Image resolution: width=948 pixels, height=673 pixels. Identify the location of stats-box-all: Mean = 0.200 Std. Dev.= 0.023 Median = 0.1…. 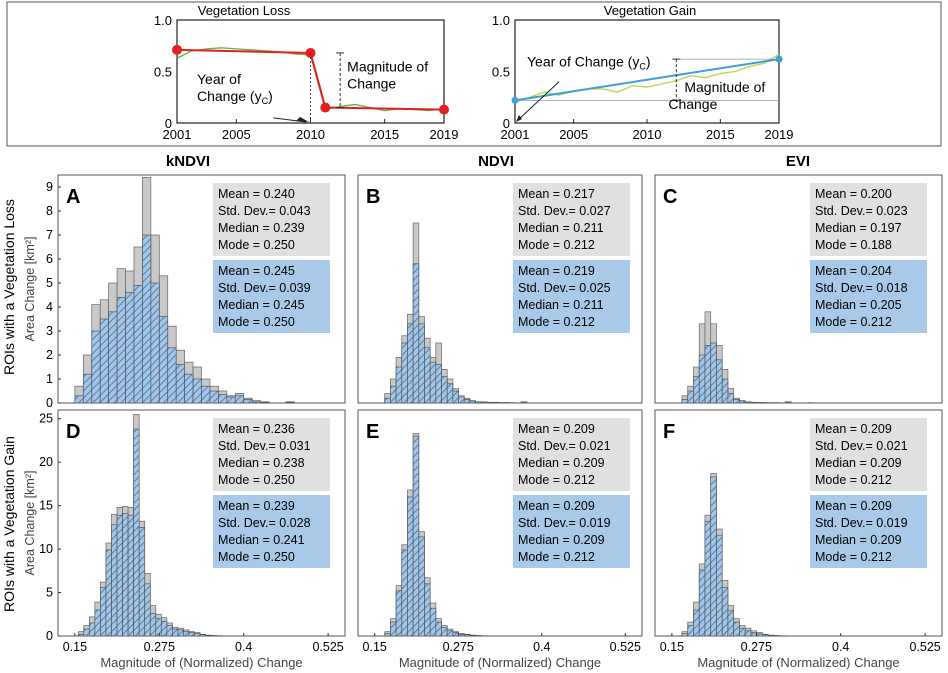
(868, 219).